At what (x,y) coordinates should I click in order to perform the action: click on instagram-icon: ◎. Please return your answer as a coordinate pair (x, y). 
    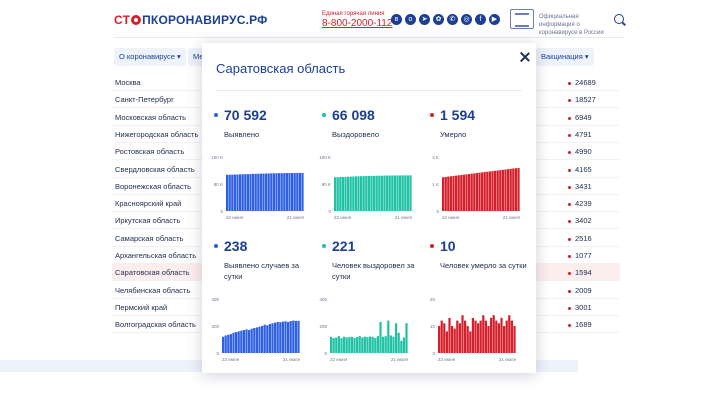
    Looking at the image, I should click on (466, 19).